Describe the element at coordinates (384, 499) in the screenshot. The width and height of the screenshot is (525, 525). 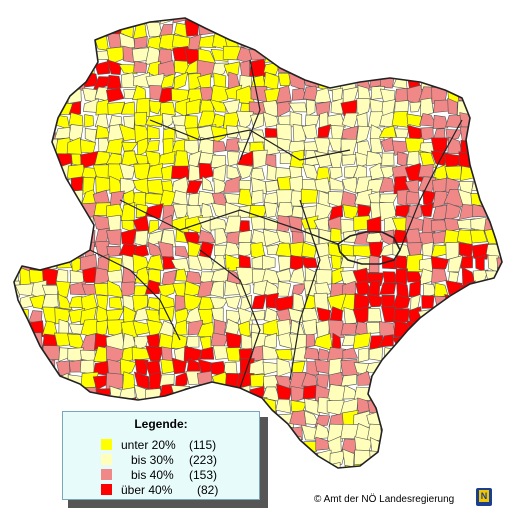
I see `copyright-credit: © Amt der NÖ Landesregierung` at that location.